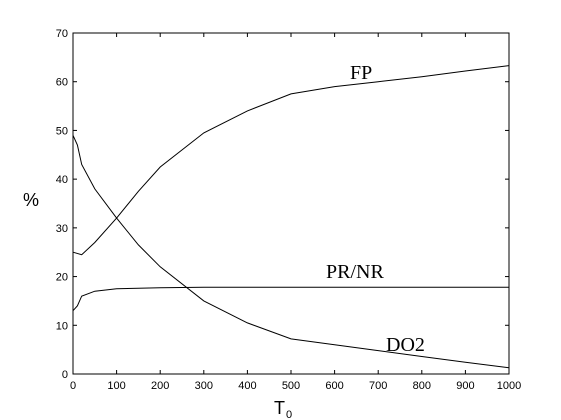  Describe the element at coordinates (62, 326) in the screenshot. I see `y-tick-label: 10` at that location.